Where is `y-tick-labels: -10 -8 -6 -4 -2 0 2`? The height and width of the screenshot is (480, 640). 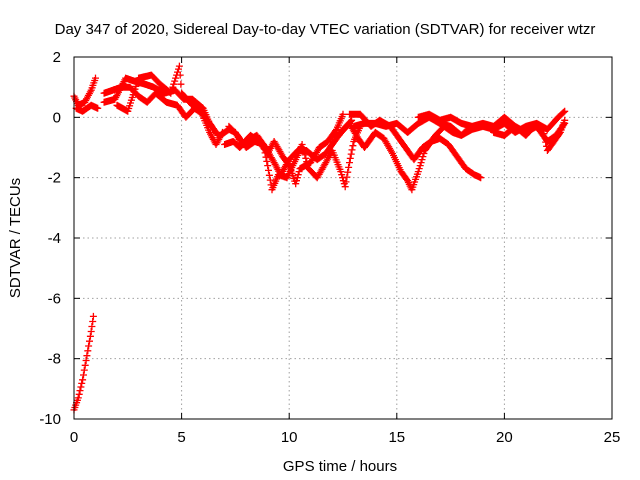
y-tick-labels: -10 -8 -6 -4 -2 0 2 is located at coordinates (50, 238).